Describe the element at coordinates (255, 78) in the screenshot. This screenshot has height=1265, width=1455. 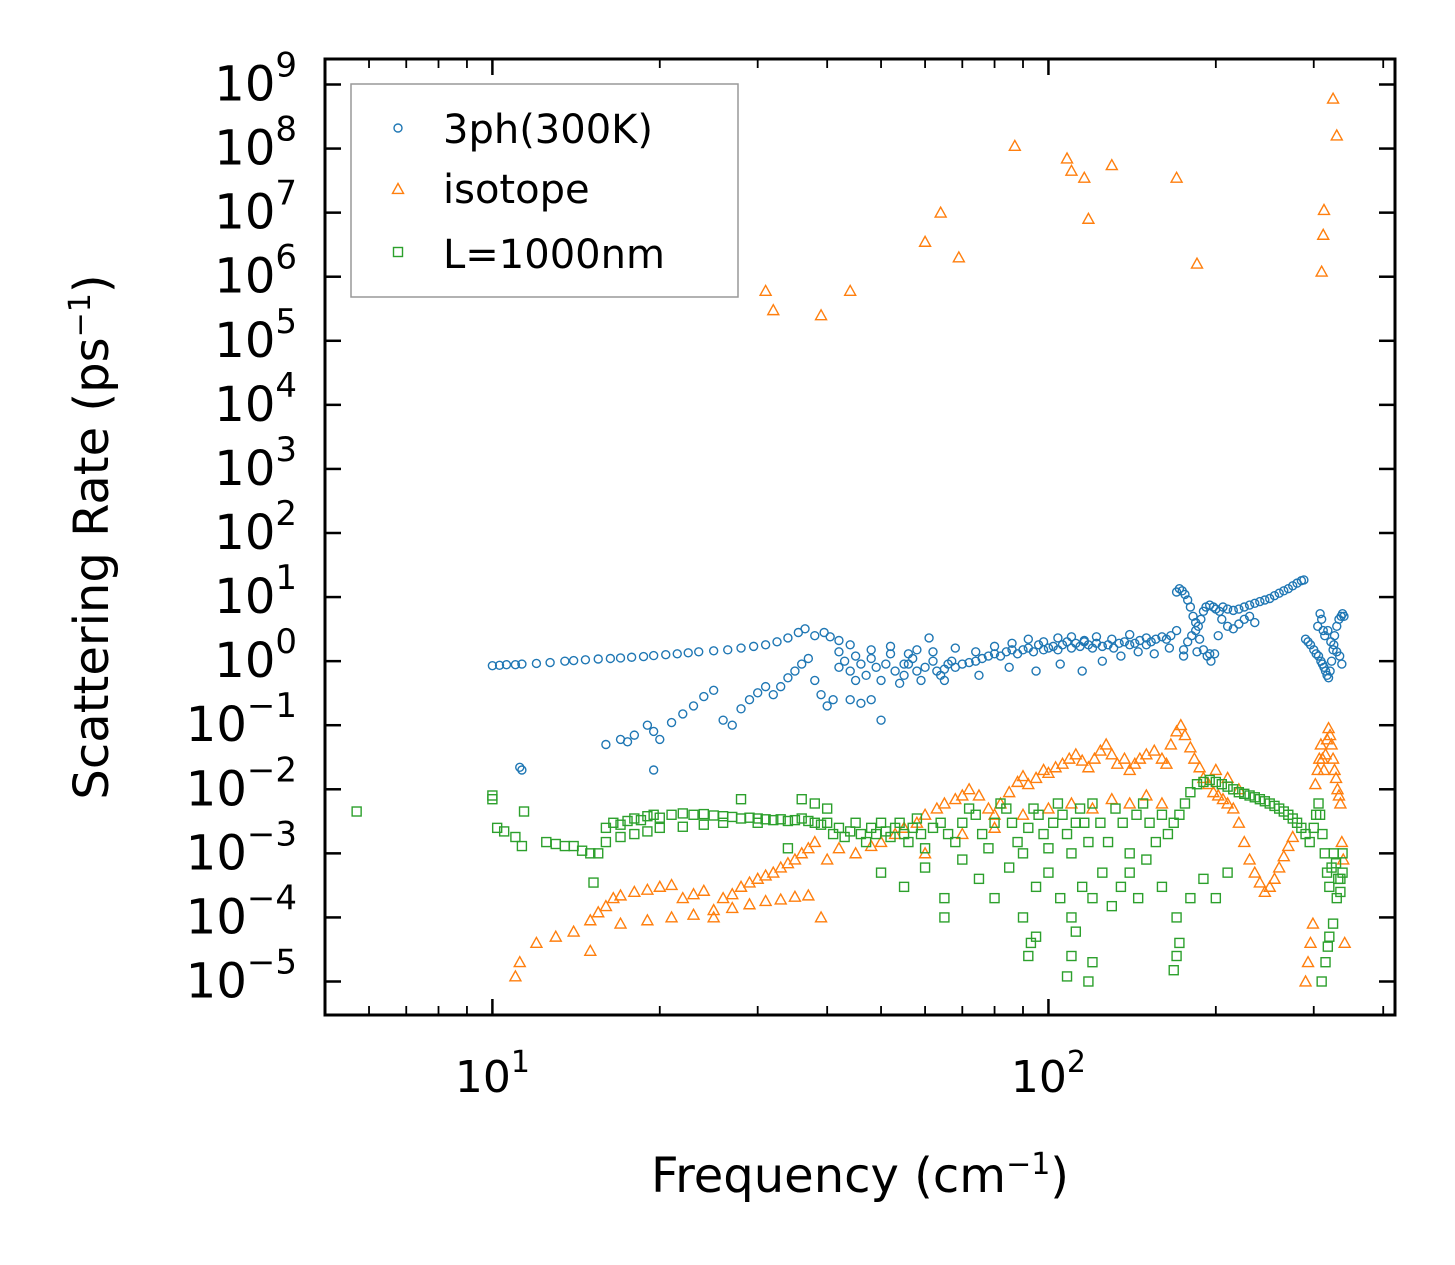
I see `y-tick-label: 10⁹` at that location.